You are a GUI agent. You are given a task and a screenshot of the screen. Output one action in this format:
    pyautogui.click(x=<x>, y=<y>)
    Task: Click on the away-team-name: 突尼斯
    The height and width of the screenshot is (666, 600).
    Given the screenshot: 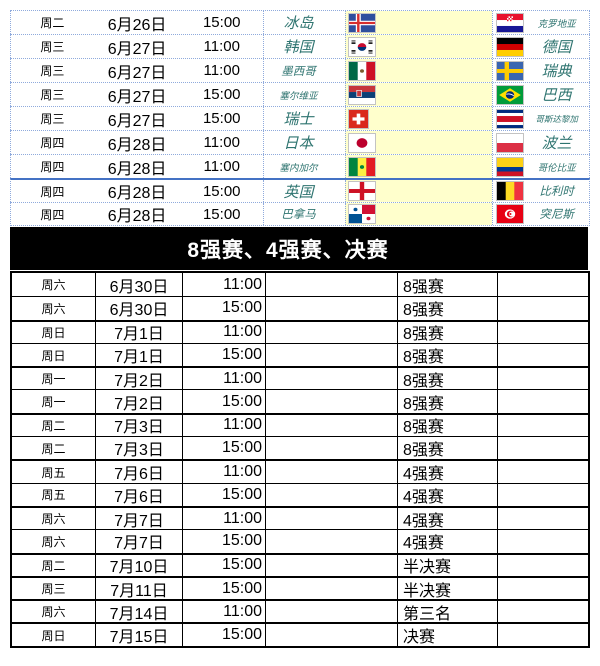 What is the action you would take?
    pyautogui.click(x=556, y=214)
    